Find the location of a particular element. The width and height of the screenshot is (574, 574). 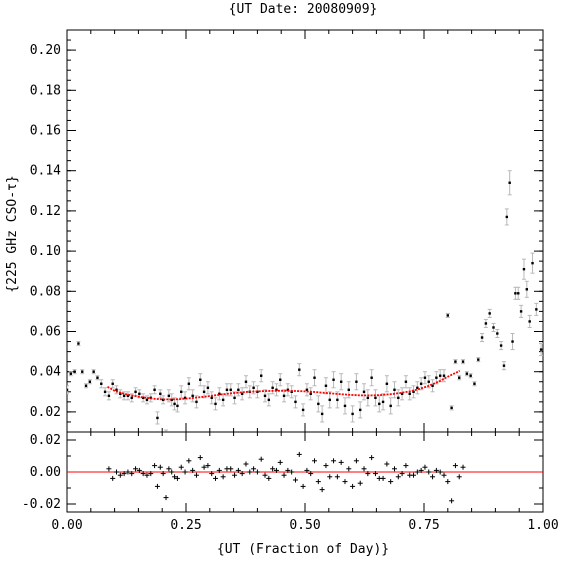

y-tick-label: 0.18 is located at coordinates (45, 90).